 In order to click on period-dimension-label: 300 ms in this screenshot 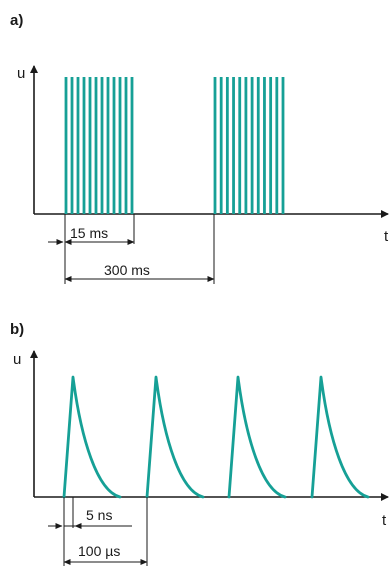, I will do `click(127, 270)`.